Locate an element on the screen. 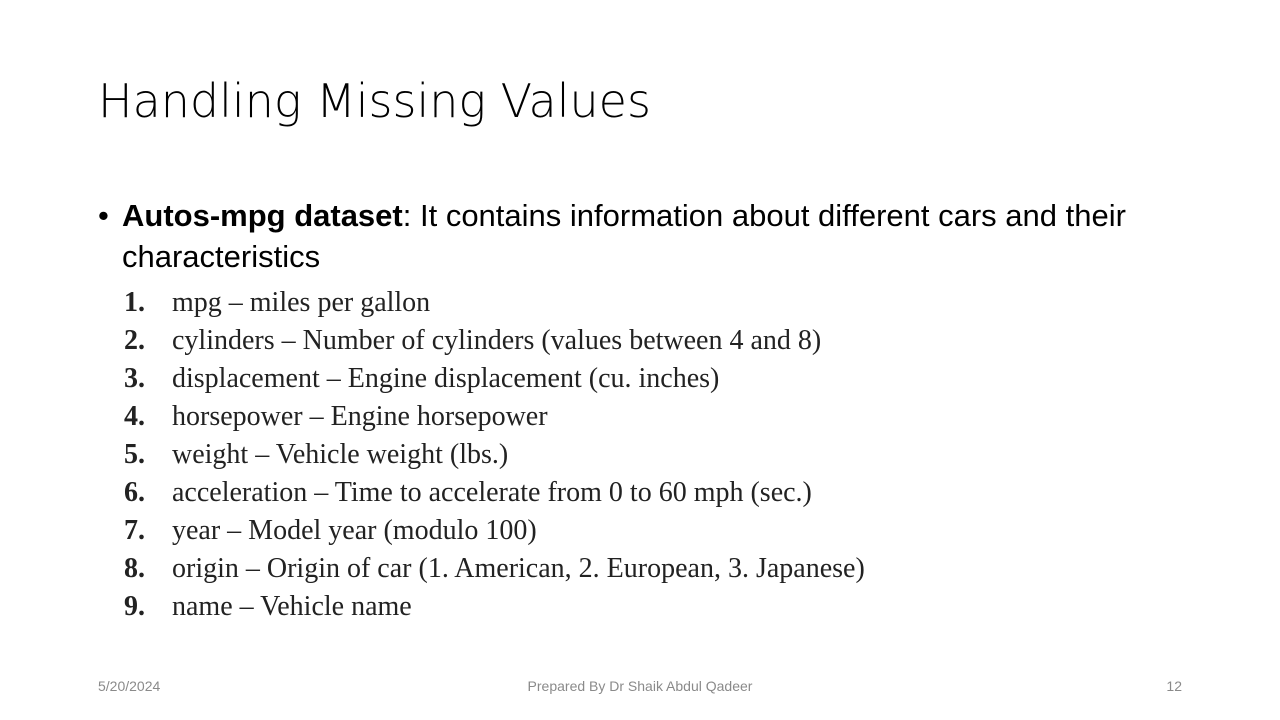 The image size is (1280, 720). footer-date: 5/20/2024 is located at coordinates (129, 686).